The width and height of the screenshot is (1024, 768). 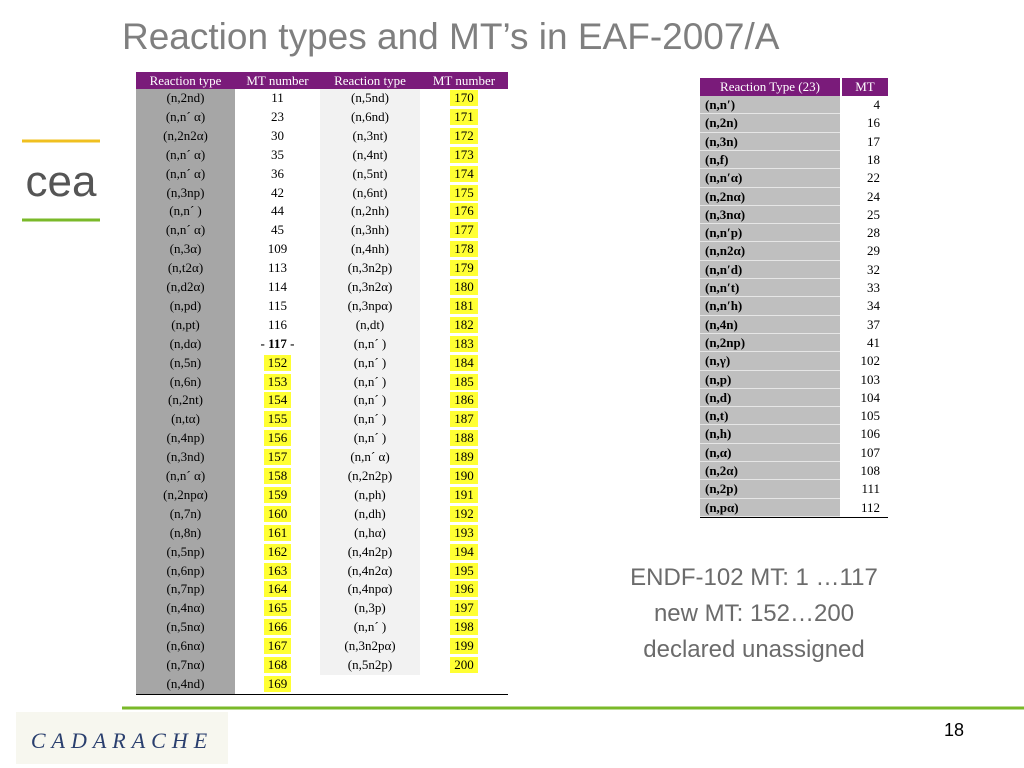 What do you see at coordinates (277, 627) in the screenshot?
I see `mt-value: 166` at bounding box center [277, 627].